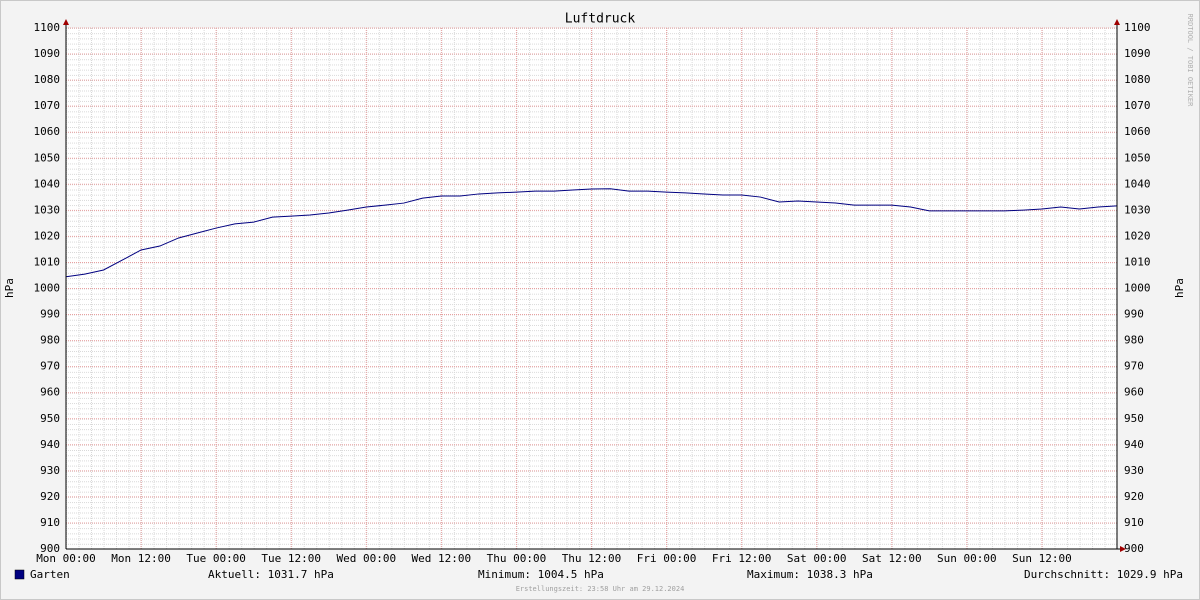 The width and height of the screenshot is (1200, 600). Describe the element at coordinates (967, 558) in the screenshot. I see `x-tick-label: Sun 00:00` at that location.